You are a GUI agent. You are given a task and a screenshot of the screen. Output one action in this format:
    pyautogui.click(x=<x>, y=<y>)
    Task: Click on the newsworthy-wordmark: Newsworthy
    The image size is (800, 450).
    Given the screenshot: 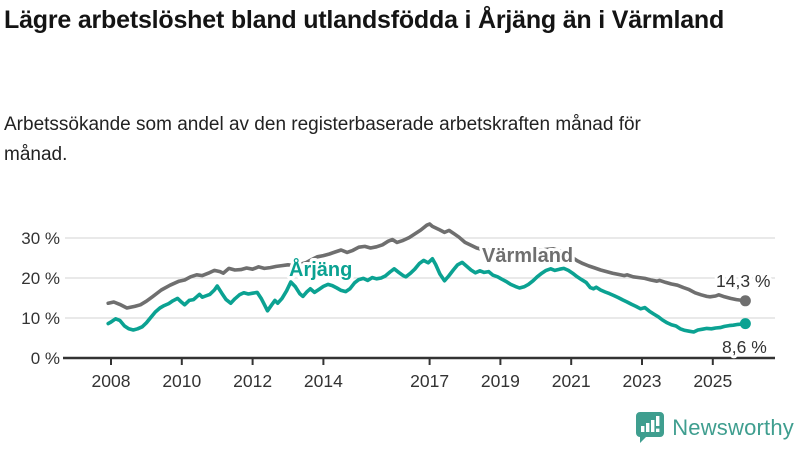 What is the action you would take?
    pyautogui.click(x=733, y=427)
    